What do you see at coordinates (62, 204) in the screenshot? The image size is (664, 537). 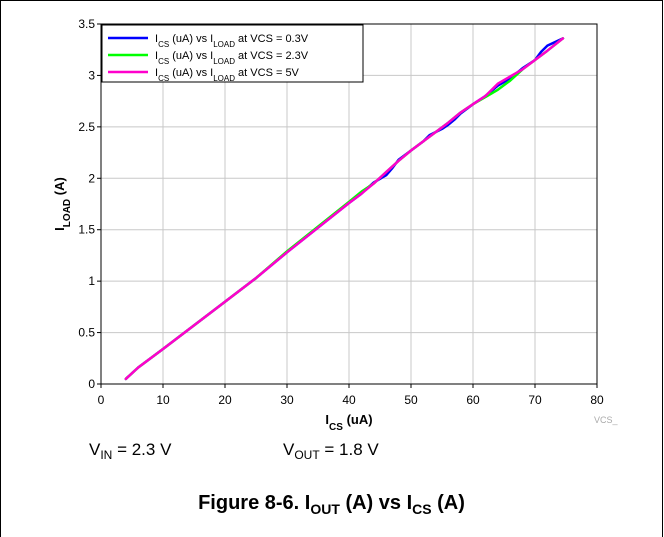 I see `y-axis-title: ILOAD (A)` at bounding box center [62, 204].